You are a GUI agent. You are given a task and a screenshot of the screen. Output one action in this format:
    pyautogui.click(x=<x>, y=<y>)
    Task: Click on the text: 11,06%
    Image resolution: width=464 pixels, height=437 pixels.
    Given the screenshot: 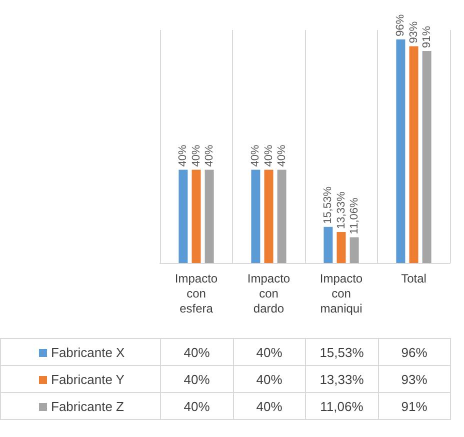 What is the action you would take?
    pyautogui.click(x=354, y=216)
    